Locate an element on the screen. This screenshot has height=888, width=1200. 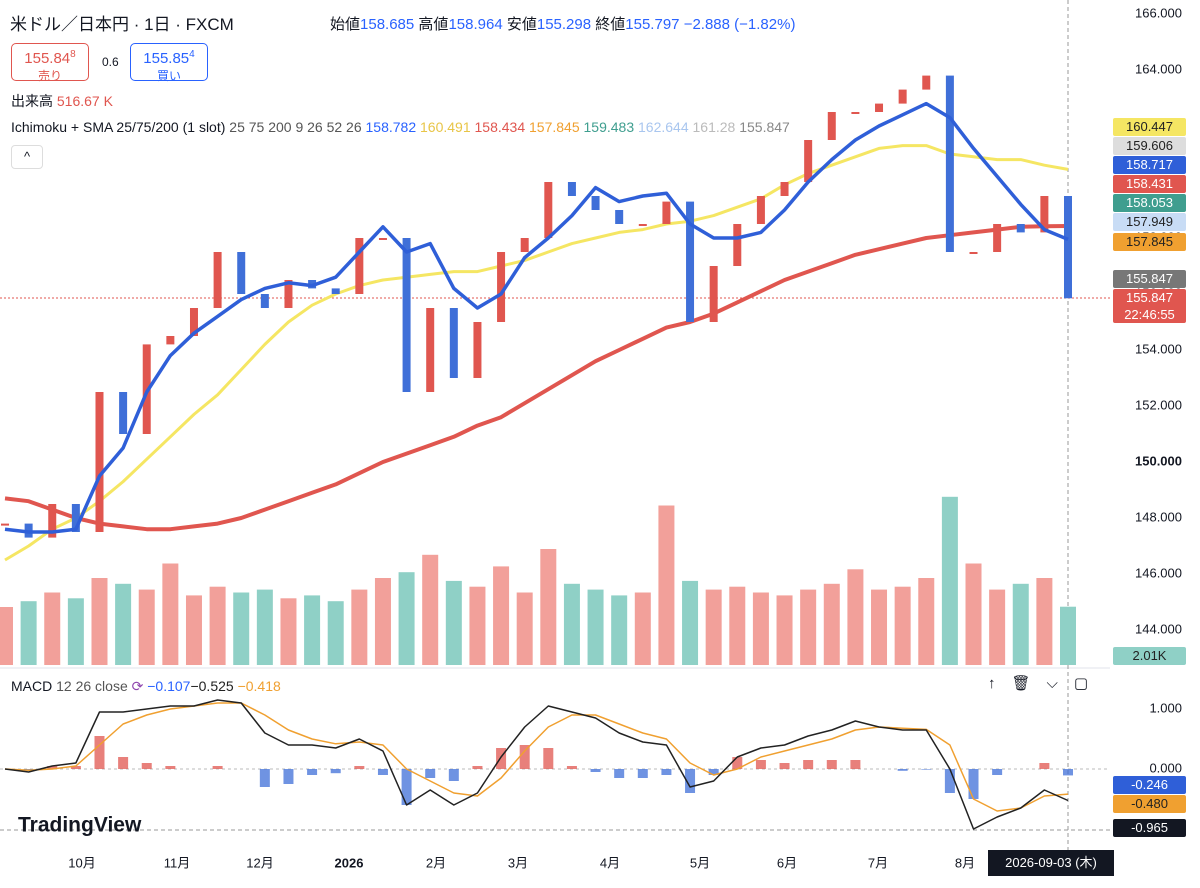
countdown: 22:46:55 is located at coordinates (1149, 314).